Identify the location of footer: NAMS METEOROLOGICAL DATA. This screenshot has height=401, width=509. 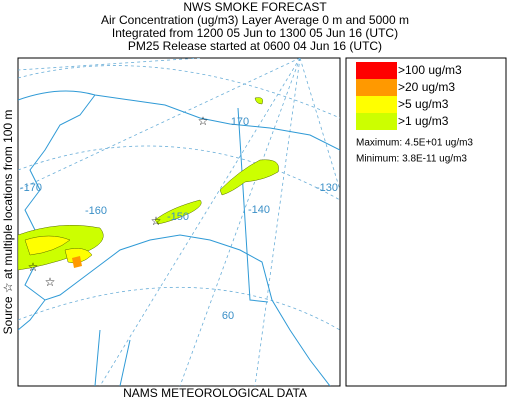
(215, 393).